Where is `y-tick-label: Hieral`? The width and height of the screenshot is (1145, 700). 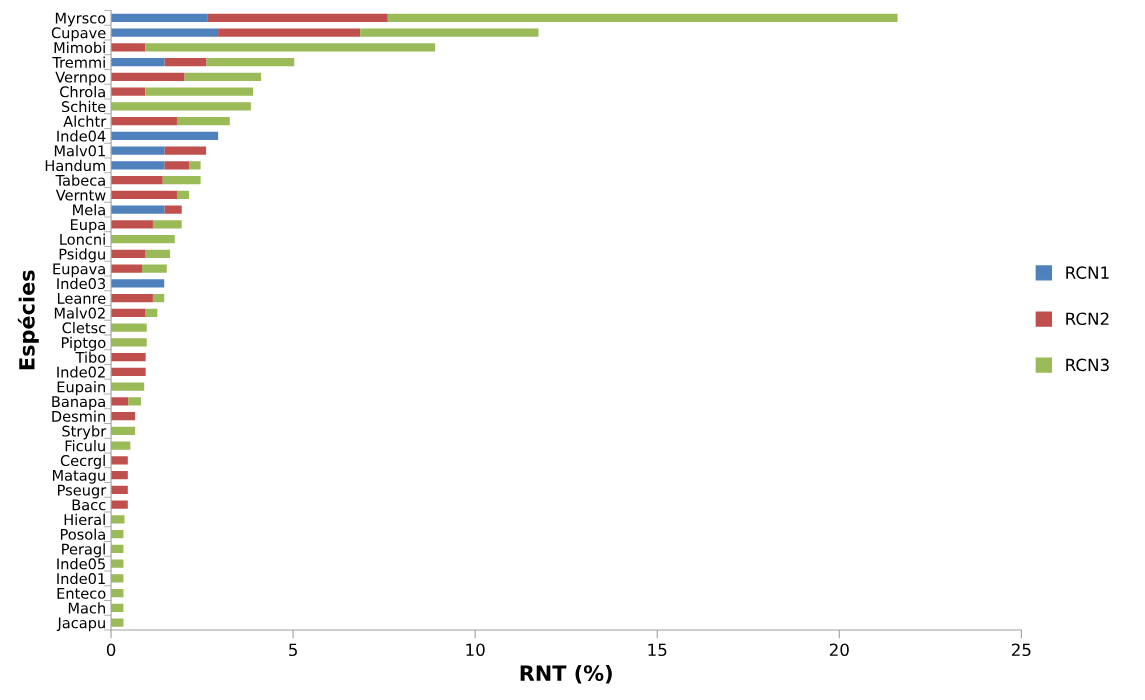 y-tick-label: Hieral is located at coordinates (84, 519).